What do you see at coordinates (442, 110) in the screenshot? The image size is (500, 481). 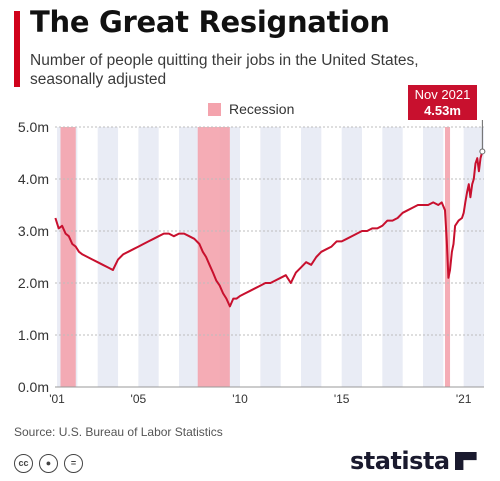 I see `callout-value: 4.53m` at bounding box center [442, 110].